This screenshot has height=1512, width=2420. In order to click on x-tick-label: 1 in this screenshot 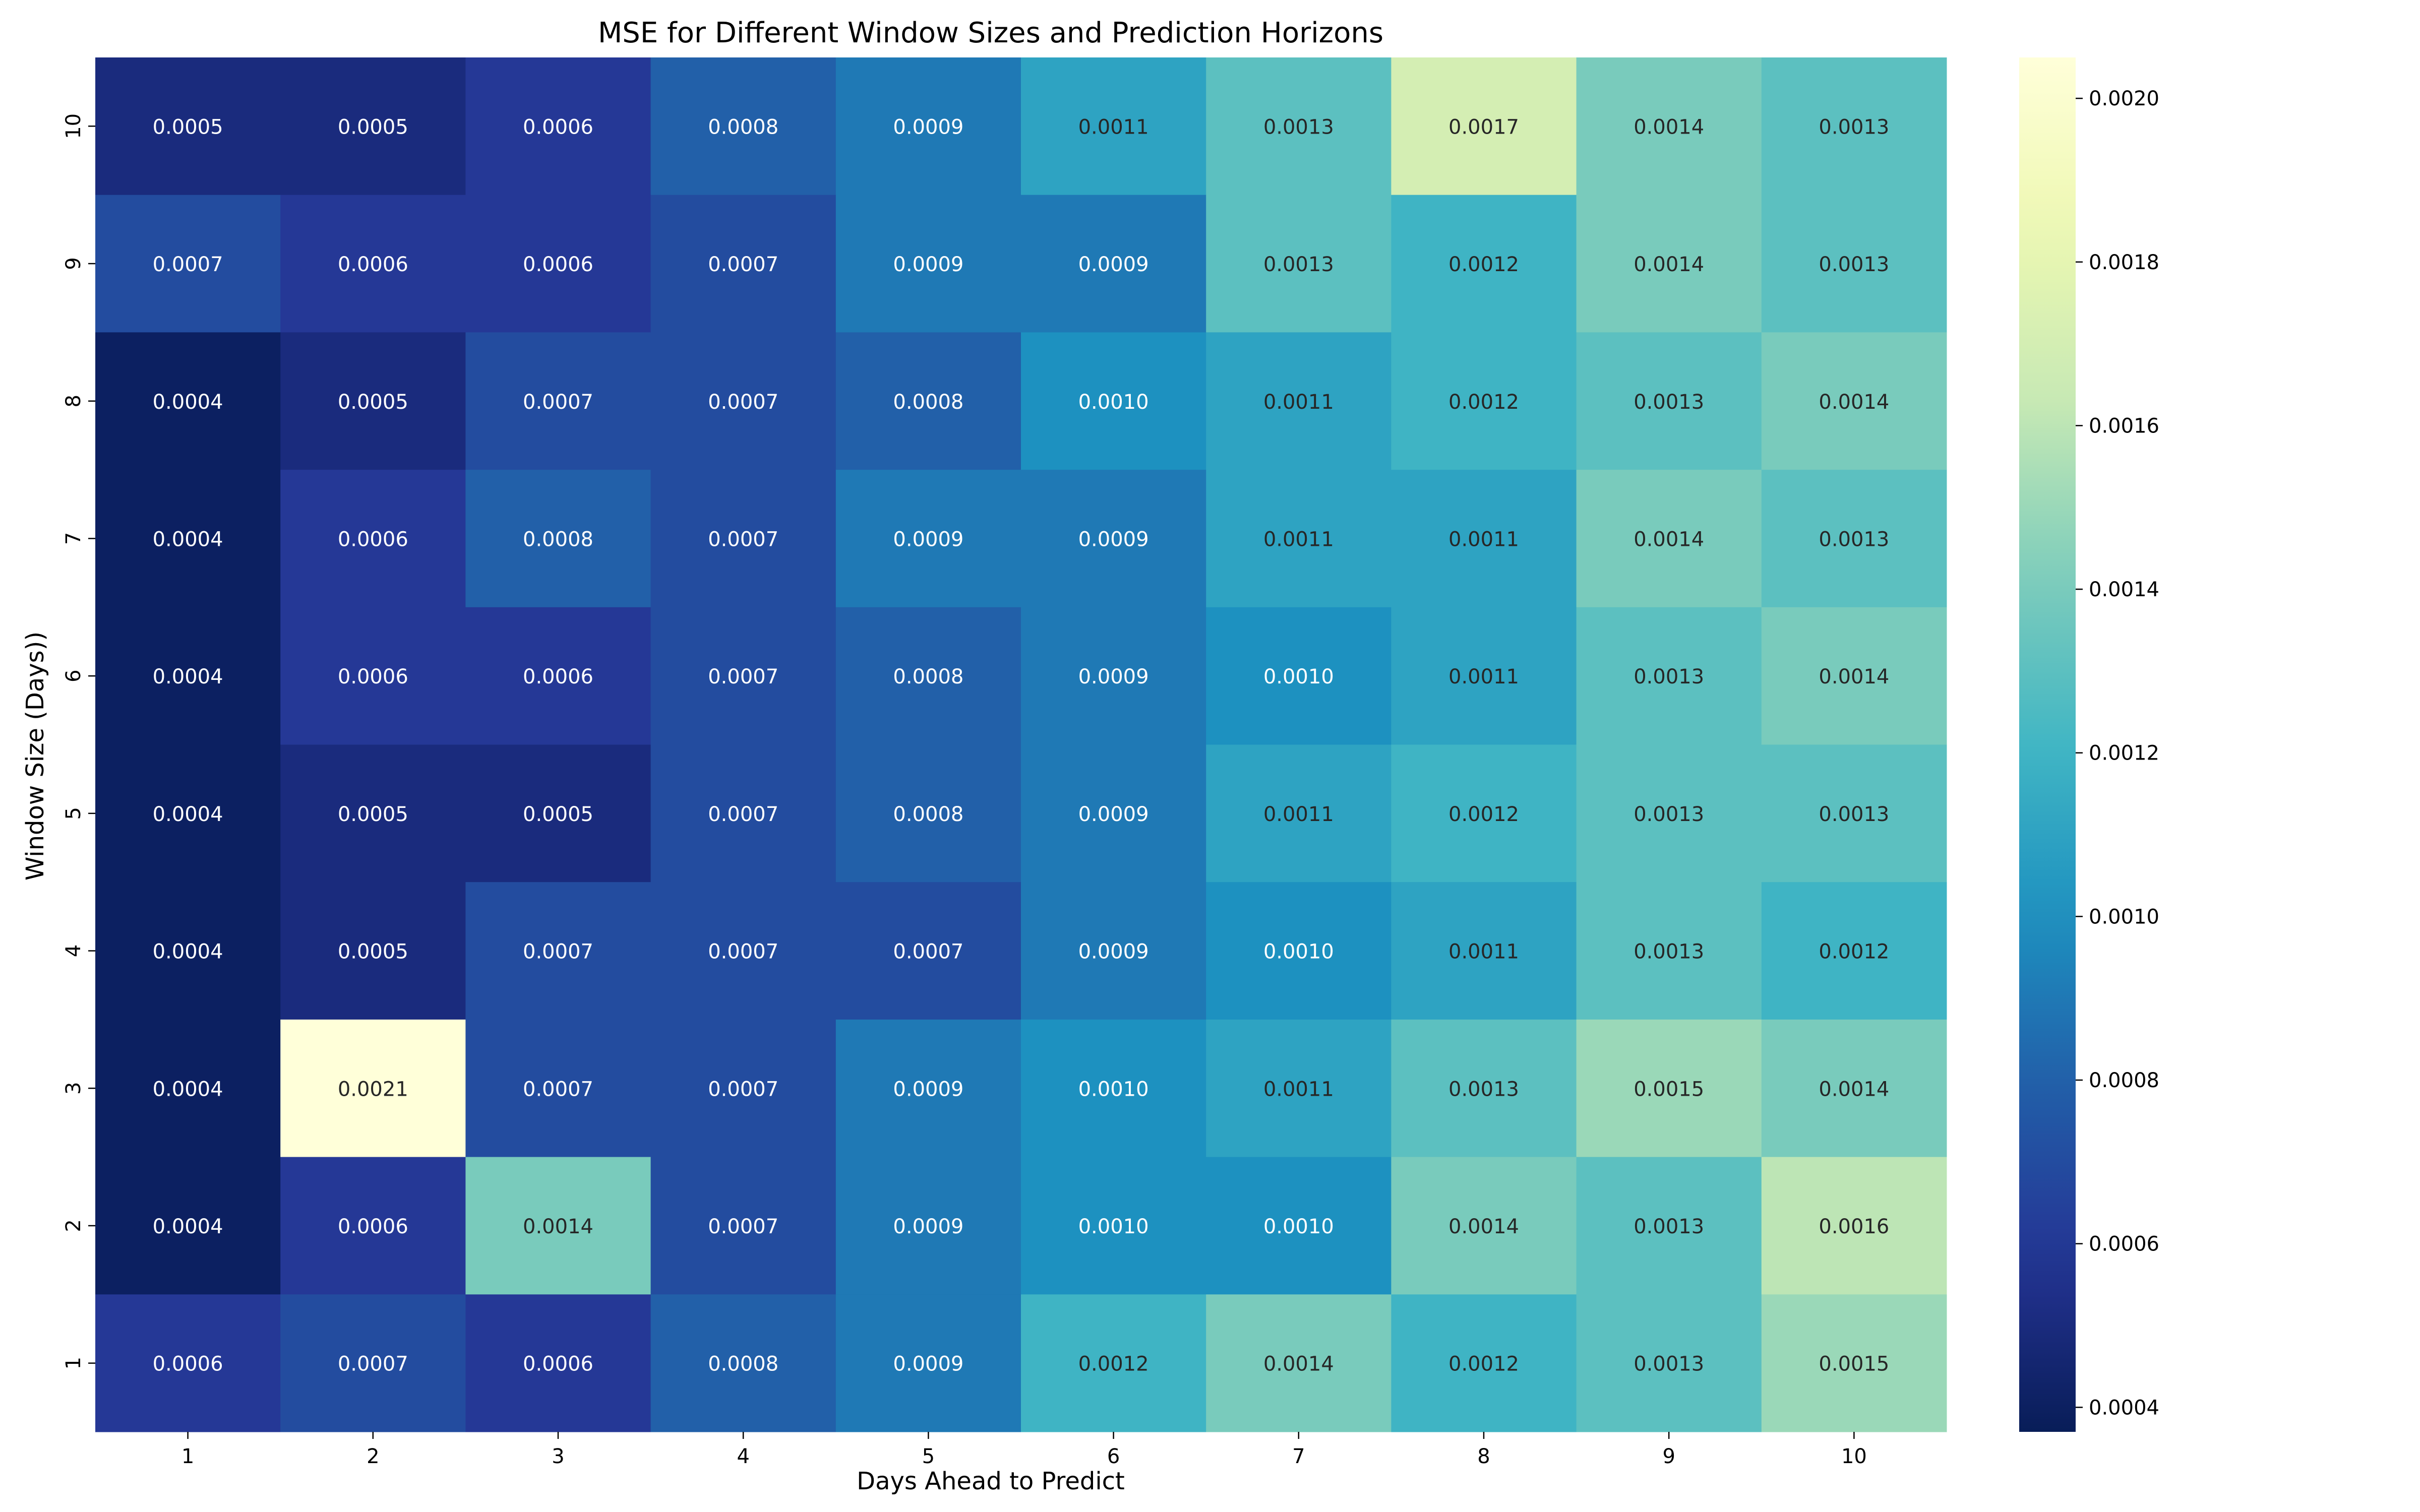, I will do `click(188, 1456)`.